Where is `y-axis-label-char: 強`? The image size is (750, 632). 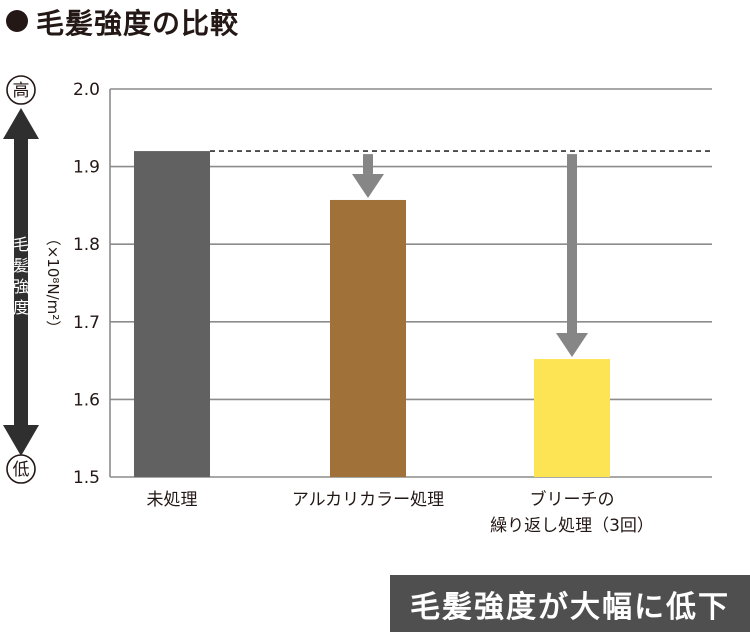 y-axis-label-char: 強 is located at coordinates (21, 286).